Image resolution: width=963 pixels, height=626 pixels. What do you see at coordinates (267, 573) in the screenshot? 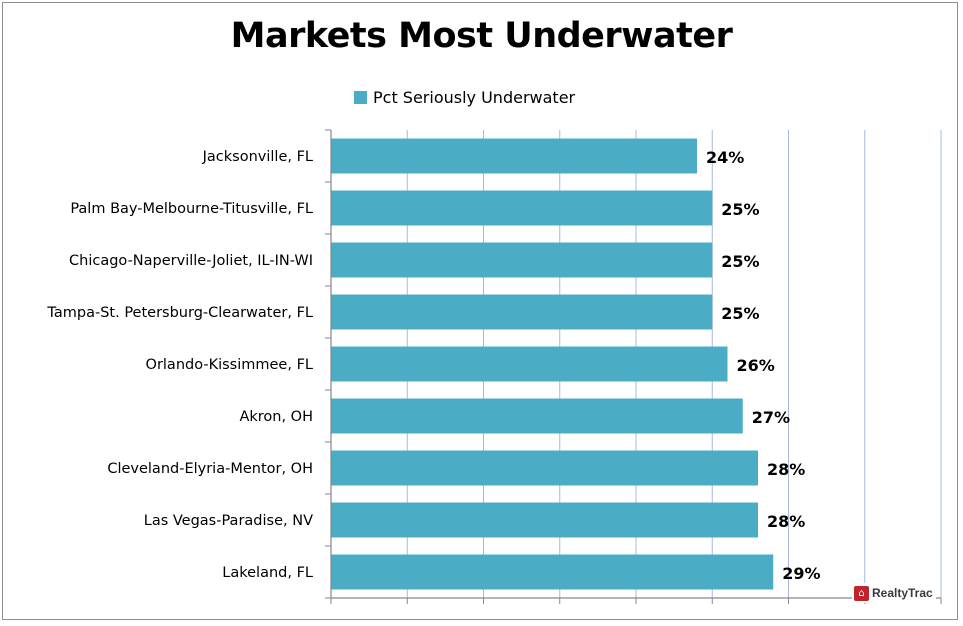
I see `category-label: Lakeland, FL` at bounding box center [267, 573].